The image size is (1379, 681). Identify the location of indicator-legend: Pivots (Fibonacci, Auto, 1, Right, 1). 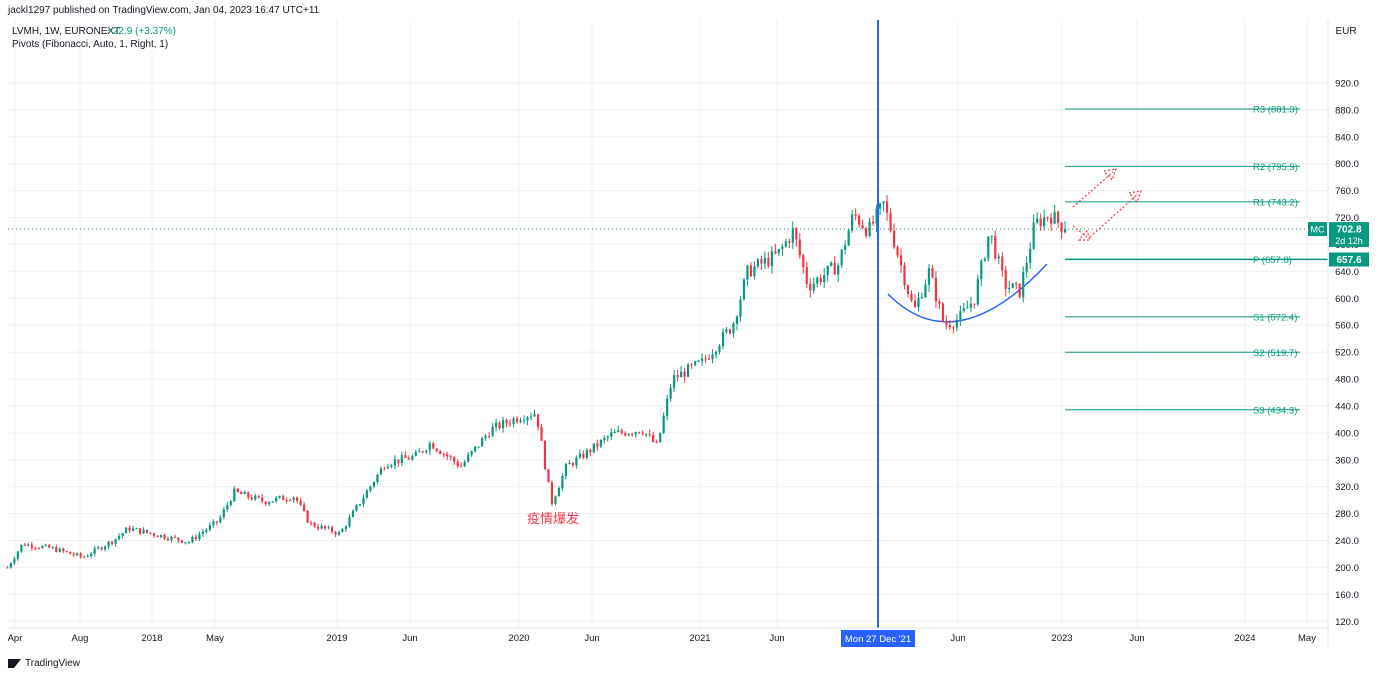
(90, 44).